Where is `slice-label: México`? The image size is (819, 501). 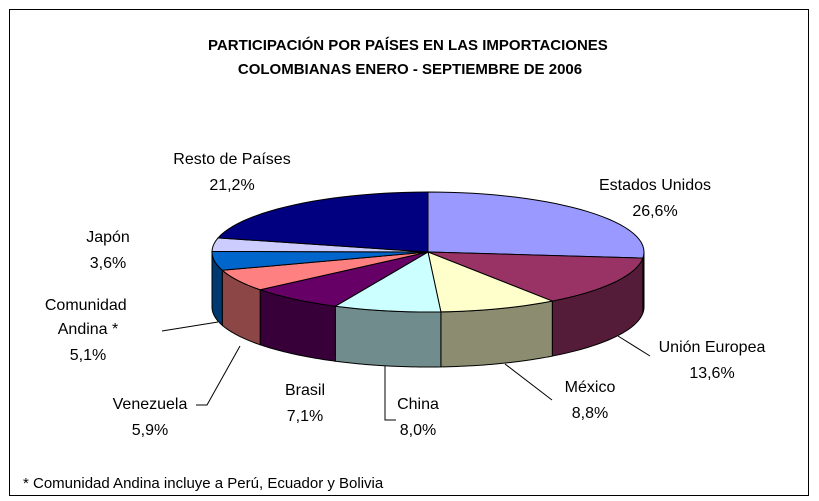 slice-label: México is located at coordinates (590, 387).